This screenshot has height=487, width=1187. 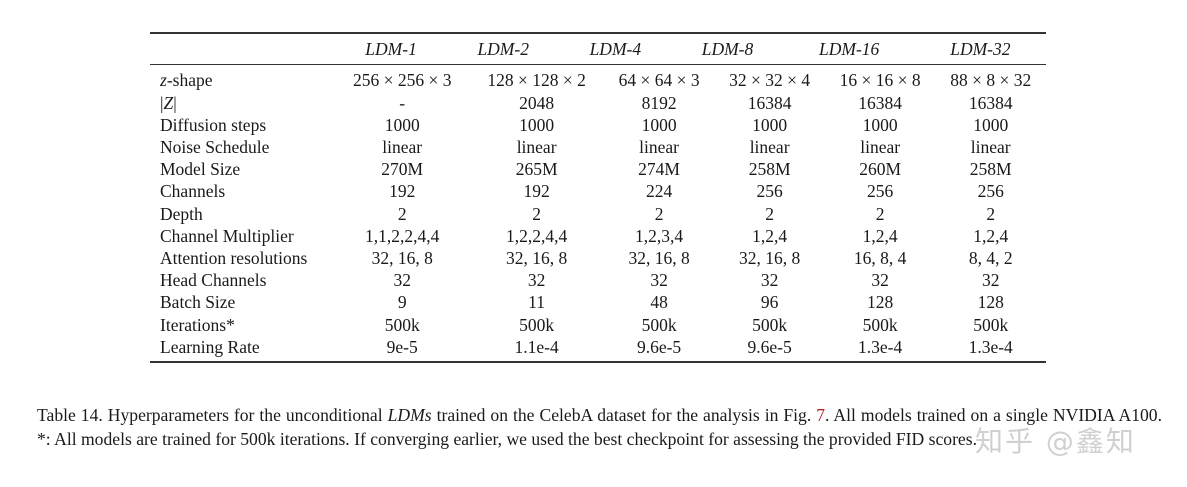 What do you see at coordinates (880, 257) in the screenshot?
I see `table-cell: 16, 8, 4` at bounding box center [880, 257].